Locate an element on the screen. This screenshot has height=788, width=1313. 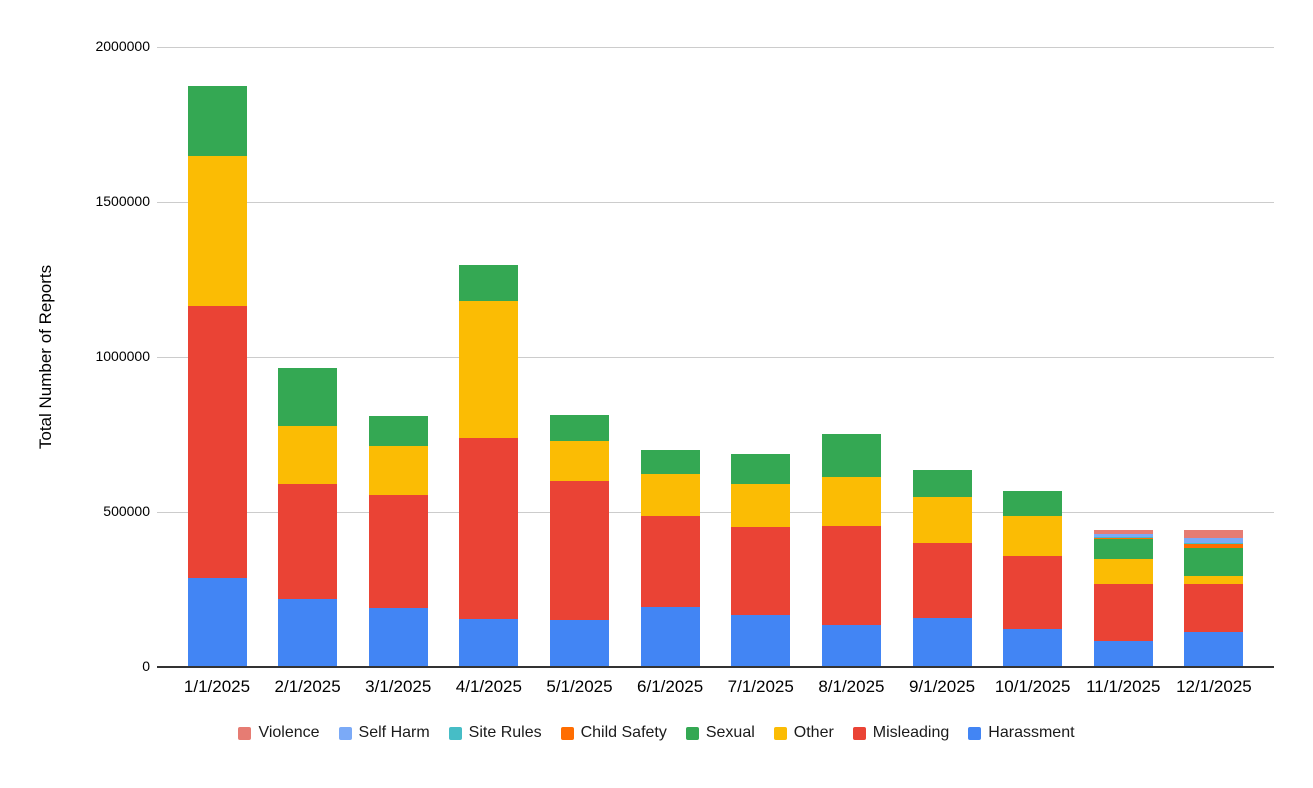
bar-segment-other-2-1-2025 is located at coordinates (308, 455).